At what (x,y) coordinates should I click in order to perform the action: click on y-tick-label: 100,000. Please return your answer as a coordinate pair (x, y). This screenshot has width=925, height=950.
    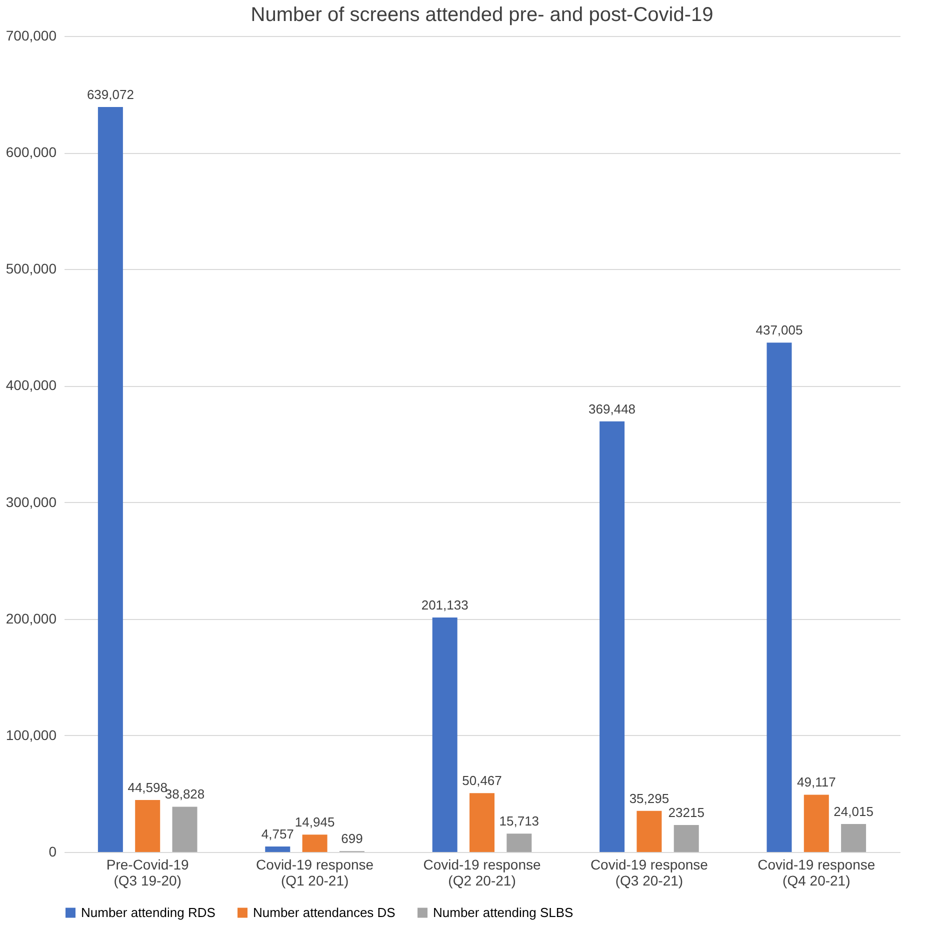
    Looking at the image, I should click on (31, 734).